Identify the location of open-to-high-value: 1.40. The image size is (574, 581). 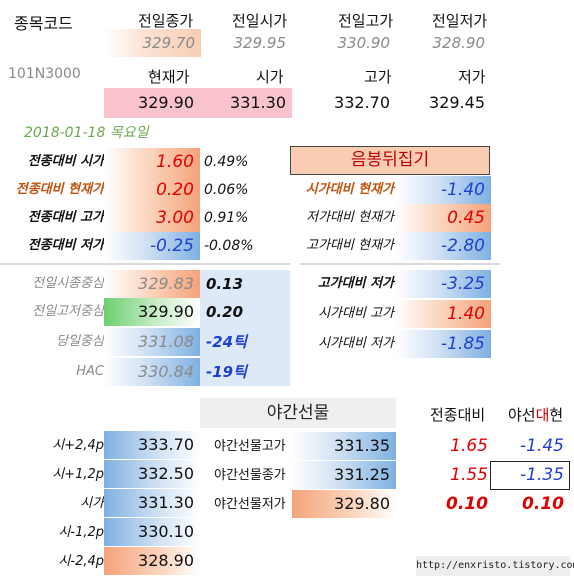
(443, 314).